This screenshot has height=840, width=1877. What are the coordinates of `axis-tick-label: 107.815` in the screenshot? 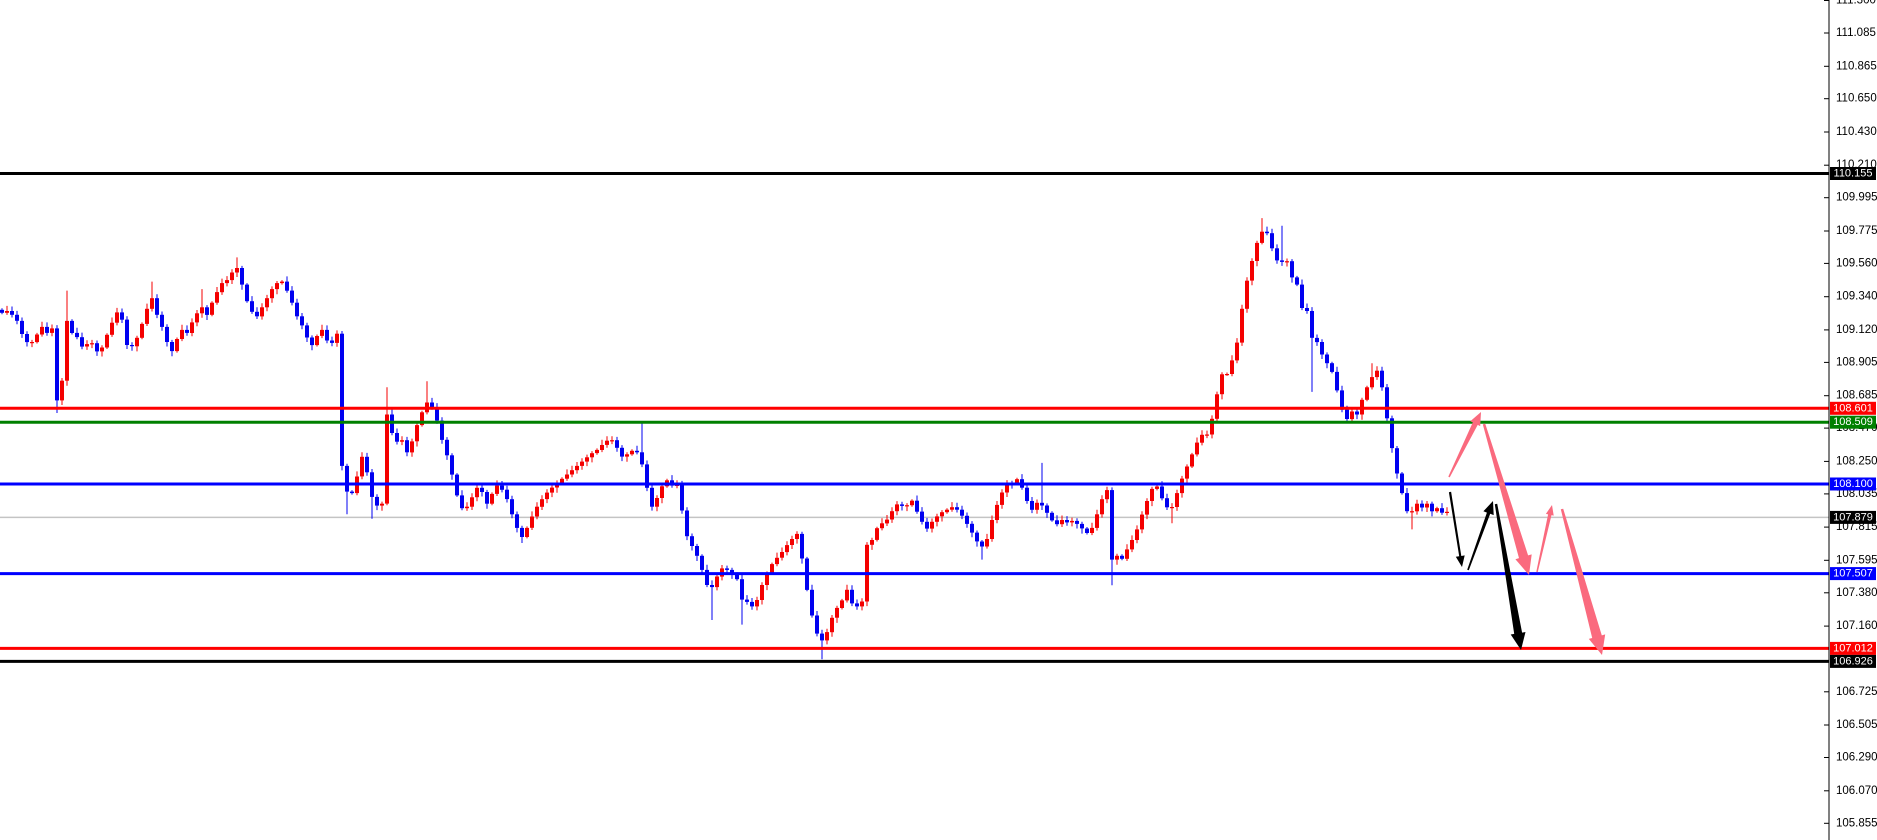 It's located at (1856, 527).